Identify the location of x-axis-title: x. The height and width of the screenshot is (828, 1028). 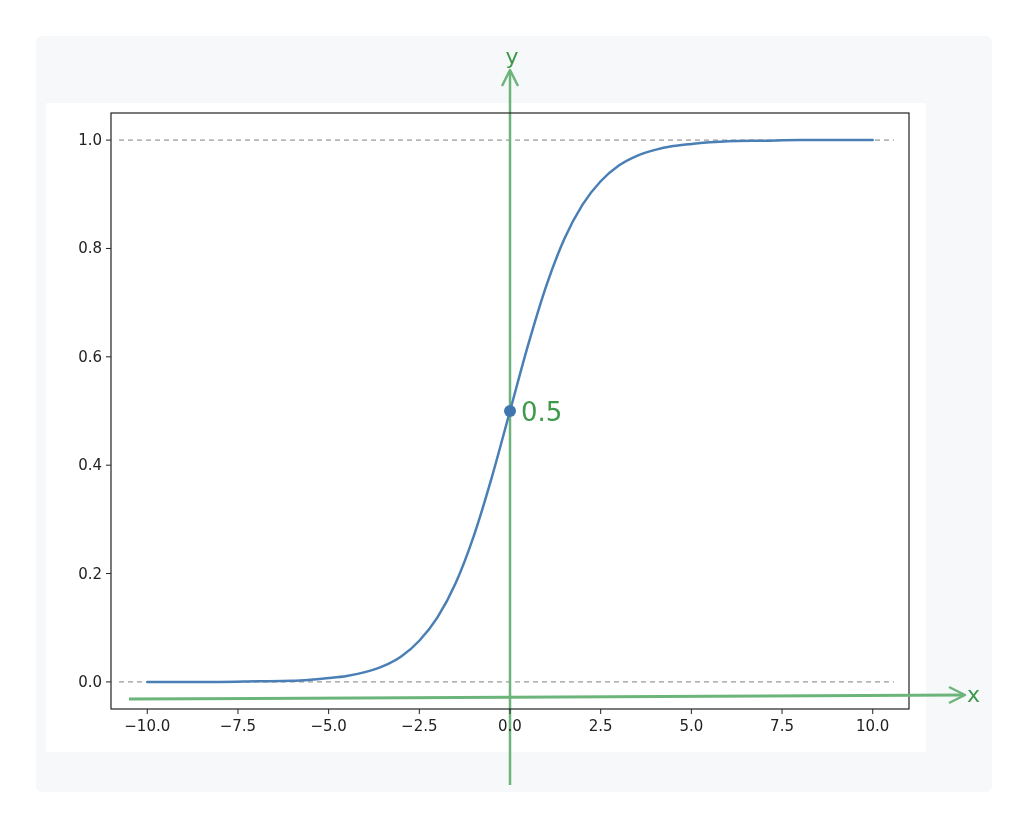
(974, 694).